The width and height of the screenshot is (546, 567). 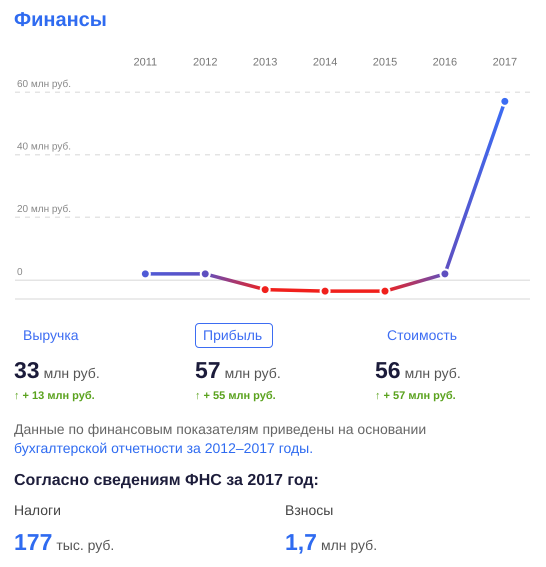 What do you see at coordinates (44, 146) in the screenshot?
I see `y-tick-label: 40 млн руб.` at bounding box center [44, 146].